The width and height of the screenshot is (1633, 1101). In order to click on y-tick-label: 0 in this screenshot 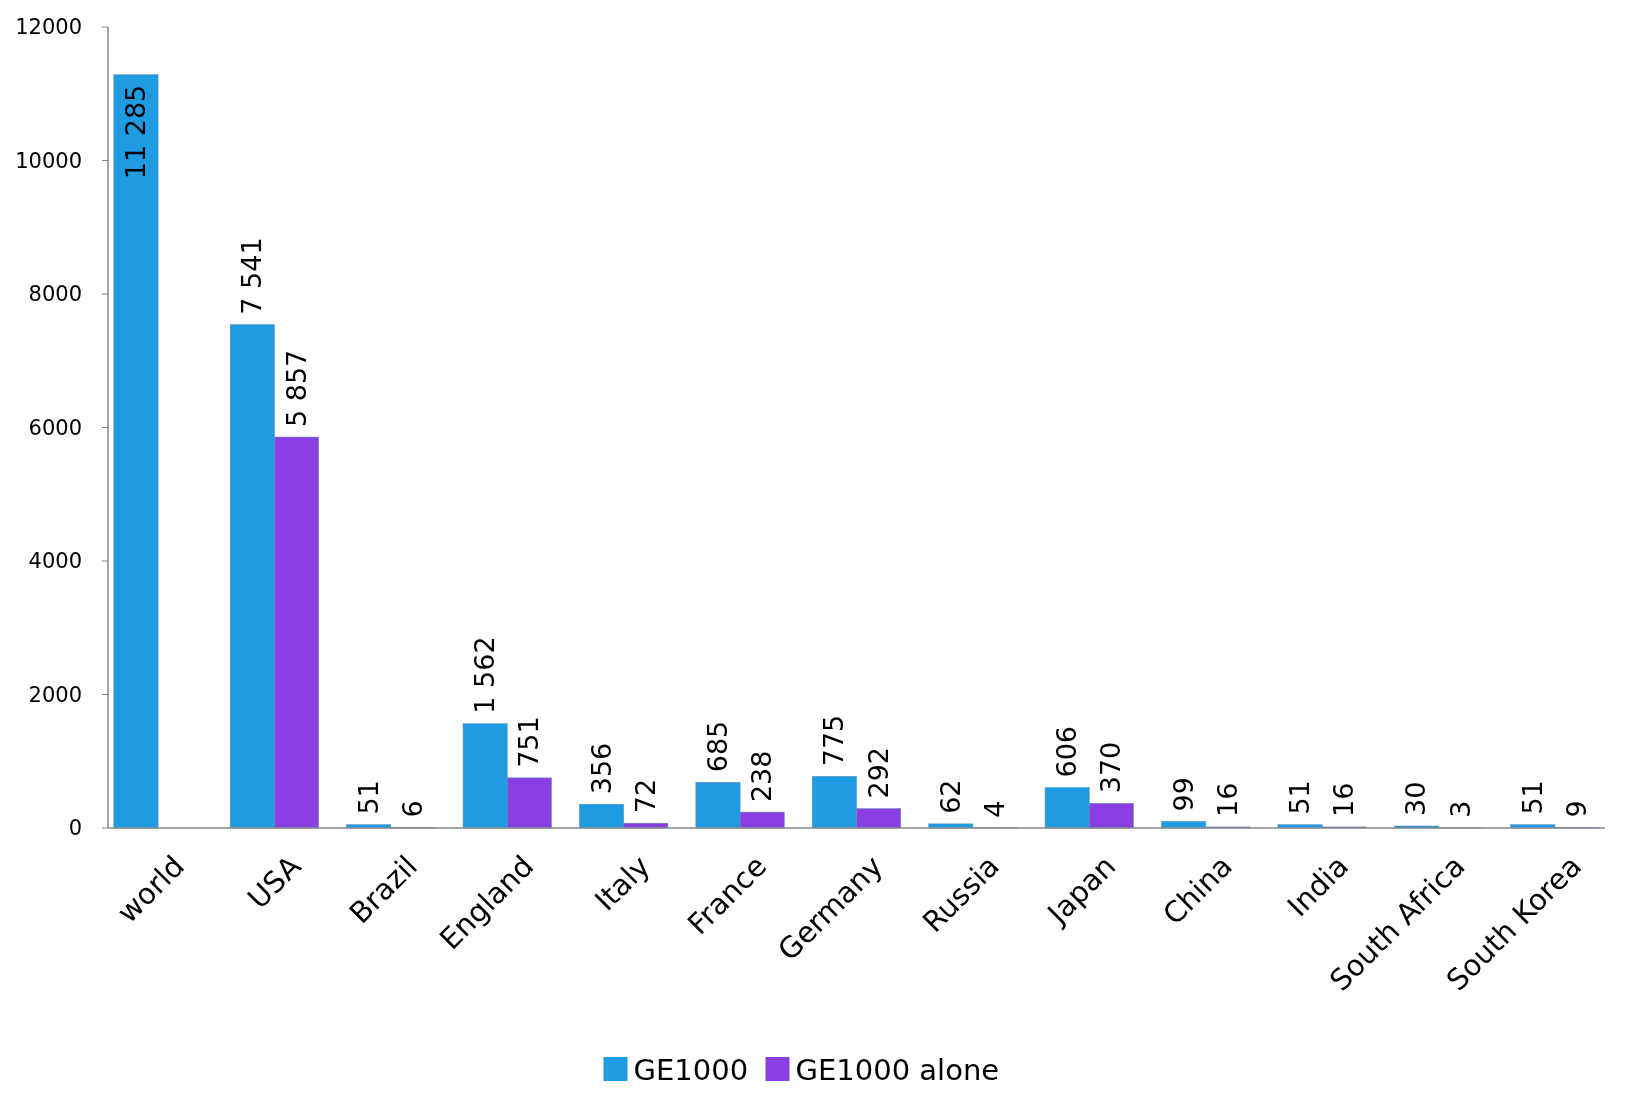, I will do `click(75, 828)`.